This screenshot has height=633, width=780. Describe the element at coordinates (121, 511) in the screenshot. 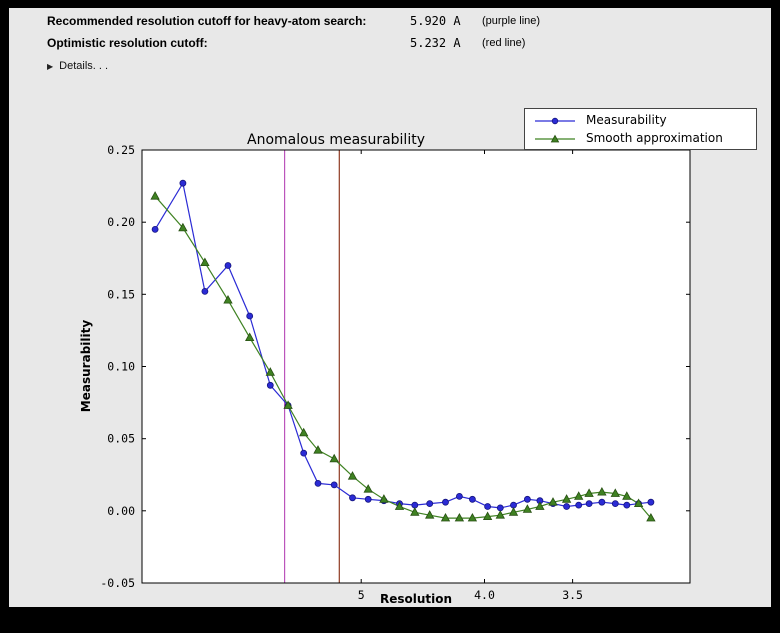

I see `svg-text: 0.00` at that location.